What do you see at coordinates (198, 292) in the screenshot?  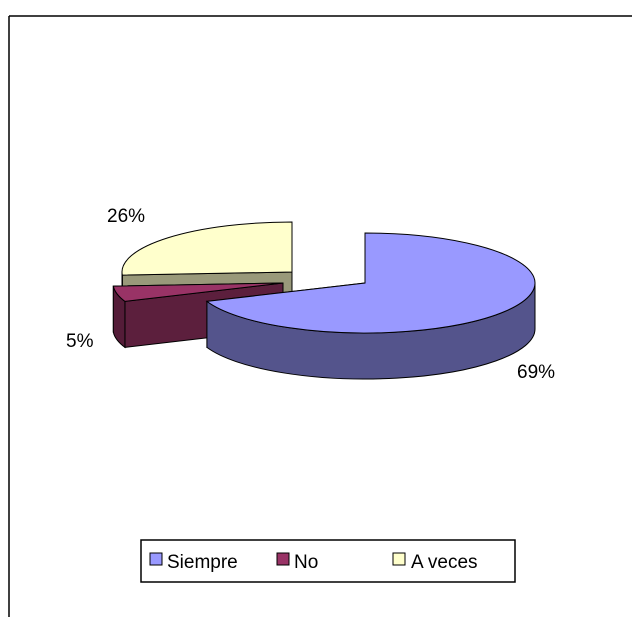 I see `slice-top-no` at bounding box center [198, 292].